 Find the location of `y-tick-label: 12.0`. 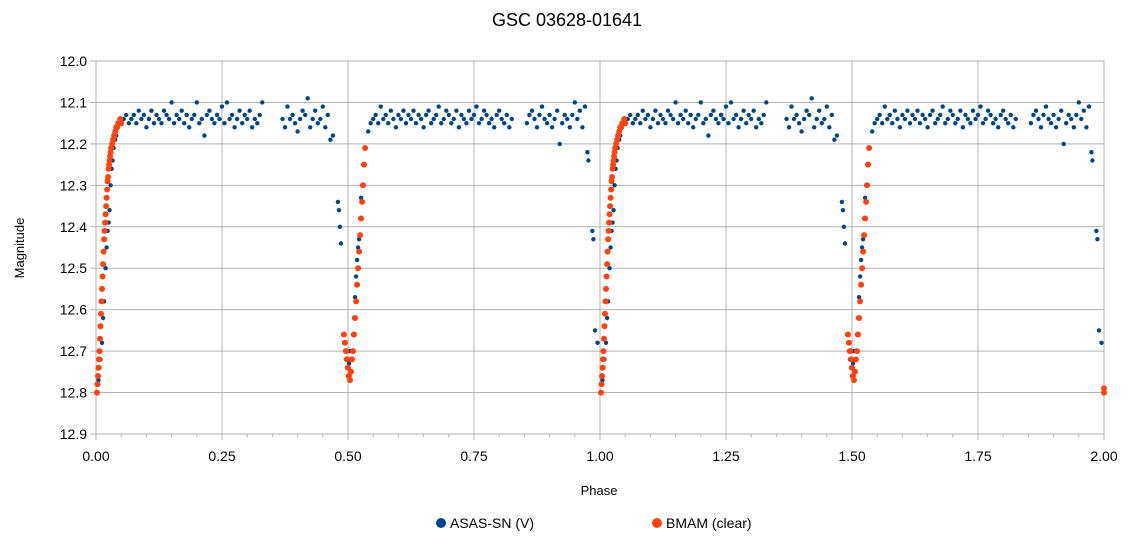

y-tick-label: 12.0 is located at coordinates (73, 61).